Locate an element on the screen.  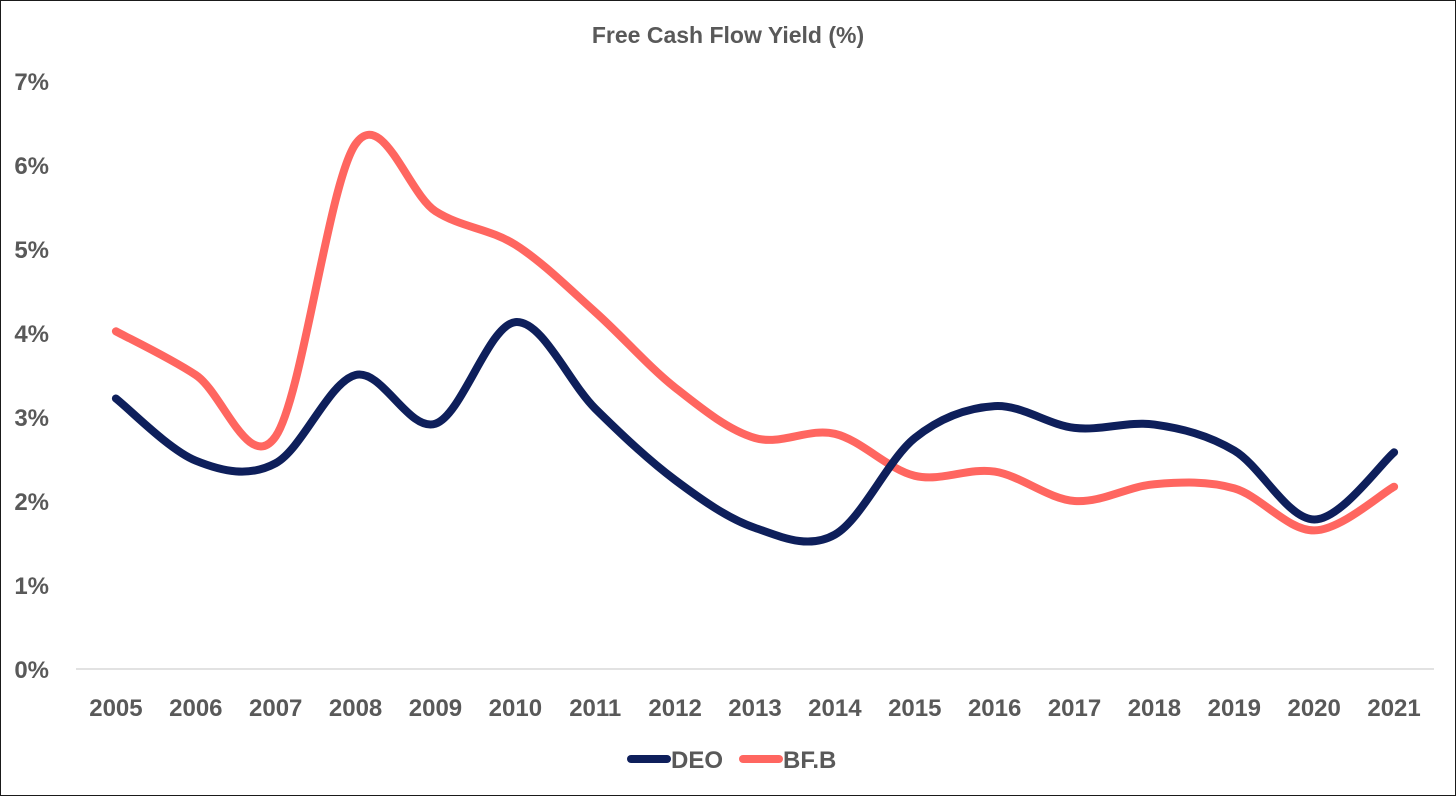
x-tick-label: 2012 is located at coordinates (674, 708).